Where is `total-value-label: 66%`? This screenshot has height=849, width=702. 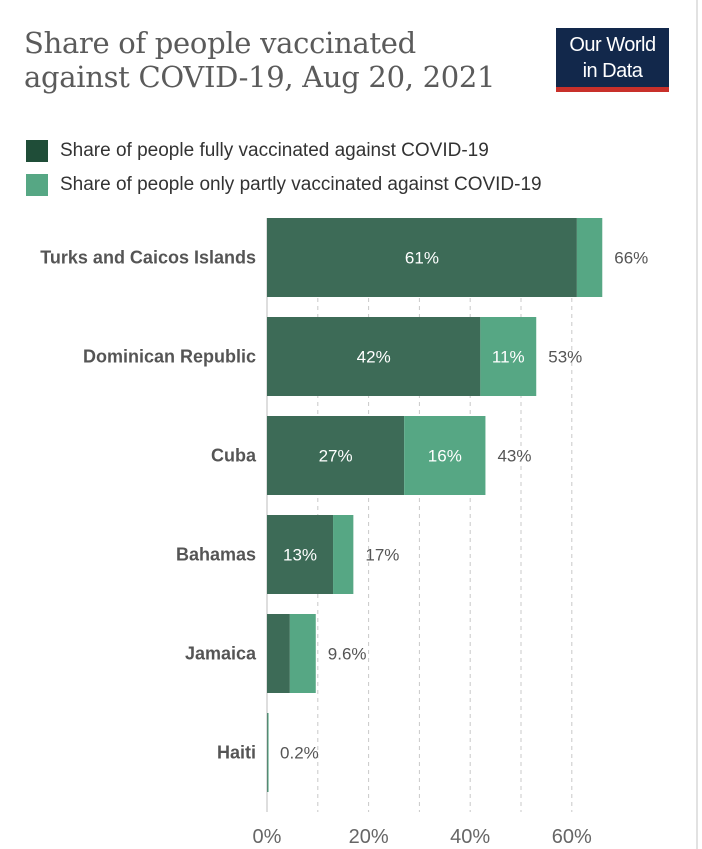
total-value-label: 66% is located at coordinates (631, 258).